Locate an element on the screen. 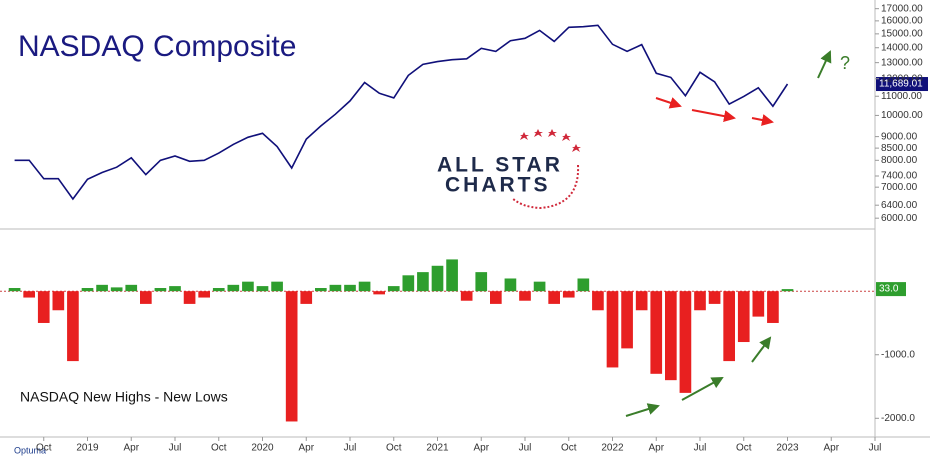 The height and width of the screenshot is (458, 930). logo-text: CHARTS is located at coordinates (498, 185).